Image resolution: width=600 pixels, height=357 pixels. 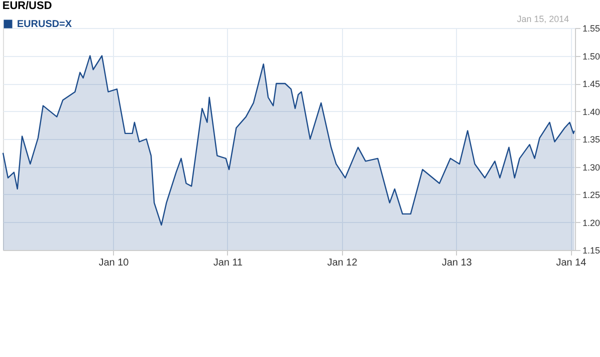 What do you see at coordinates (591, 29) in the screenshot?
I see `y-tick-label: 1.55` at bounding box center [591, 29].